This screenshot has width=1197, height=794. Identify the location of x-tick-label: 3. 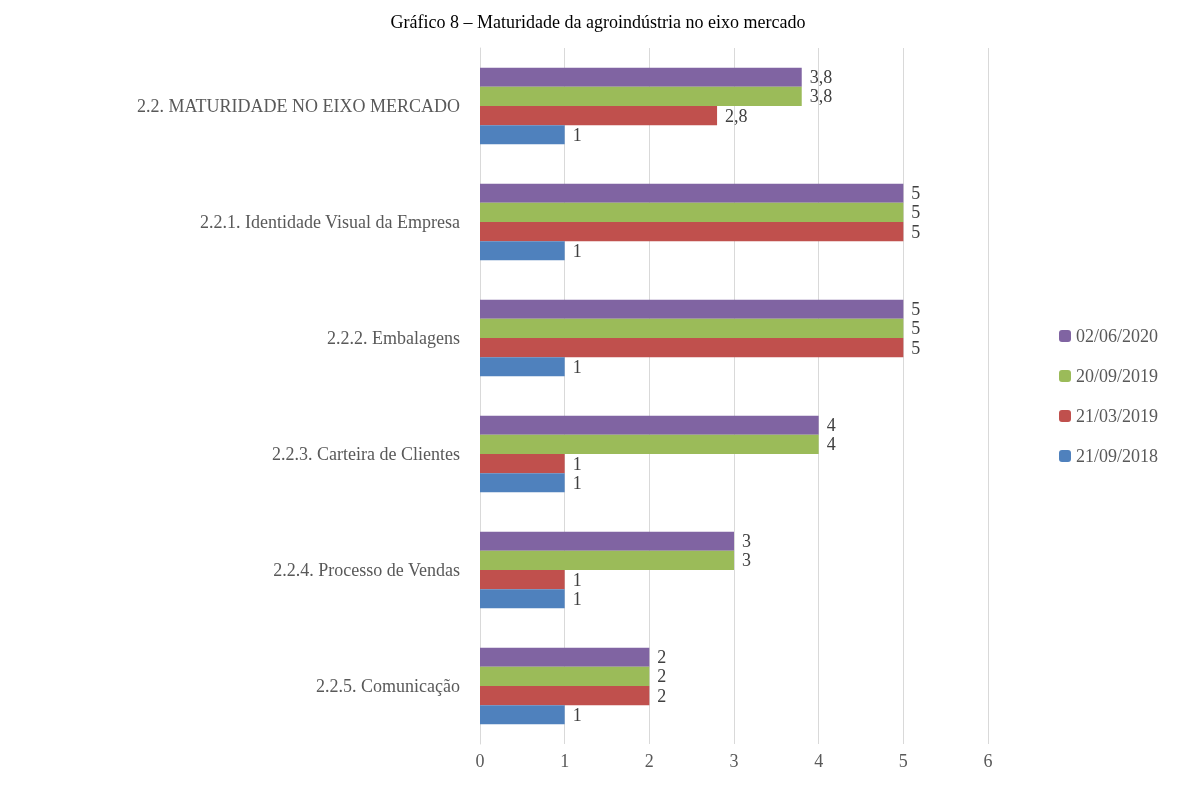
(734, 761).